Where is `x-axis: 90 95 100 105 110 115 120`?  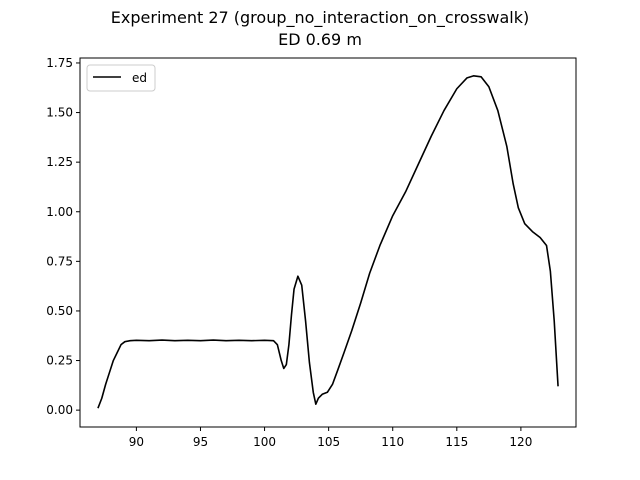
x-axis: 90 95 100 105 110 115 120 is located at coordinates (330, 438).